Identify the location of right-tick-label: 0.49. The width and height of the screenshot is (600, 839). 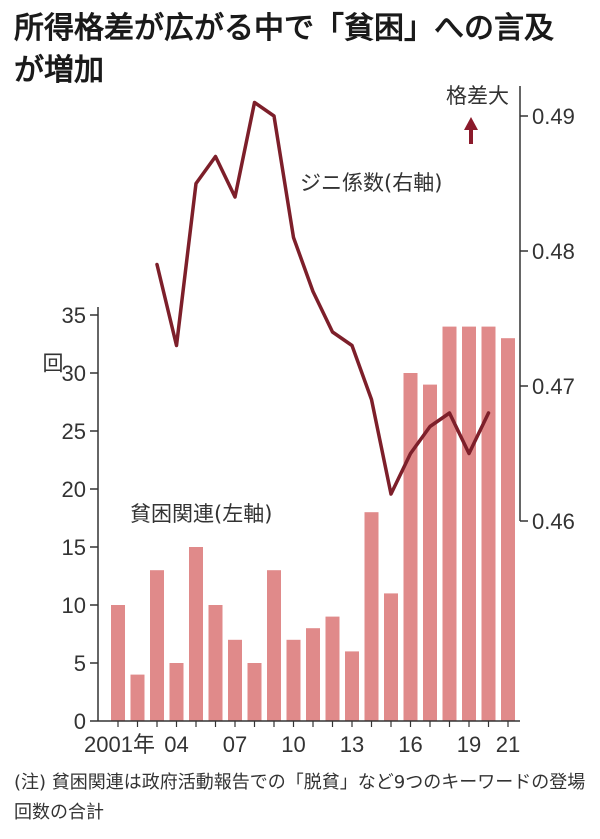
(553, 116).